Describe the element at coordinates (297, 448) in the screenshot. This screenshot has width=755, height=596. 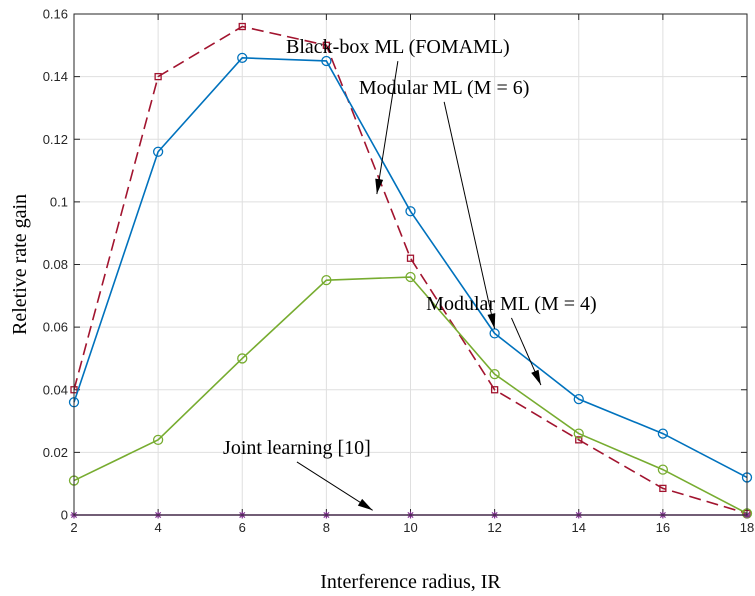
I see `annotation-label: Joint learning [10]` at that location.